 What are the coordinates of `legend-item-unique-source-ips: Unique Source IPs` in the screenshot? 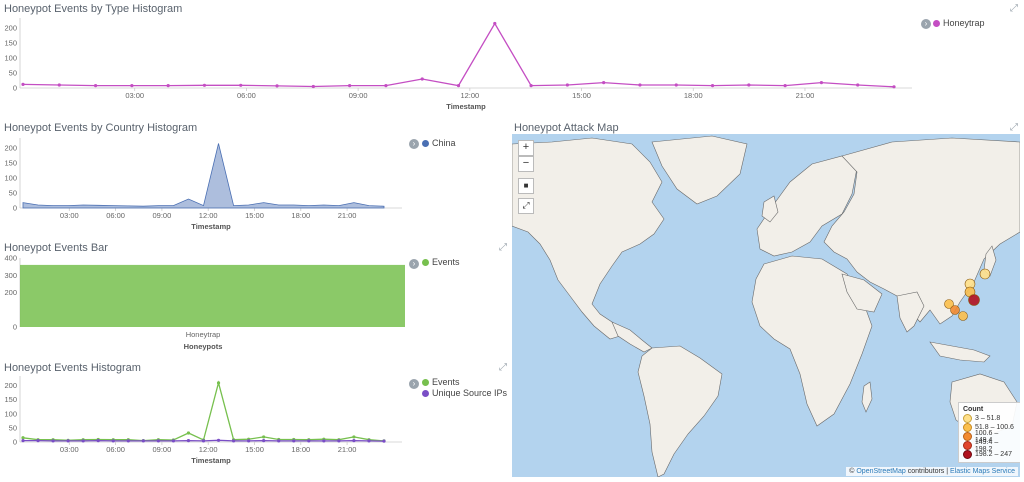 It's located at (464, 393).